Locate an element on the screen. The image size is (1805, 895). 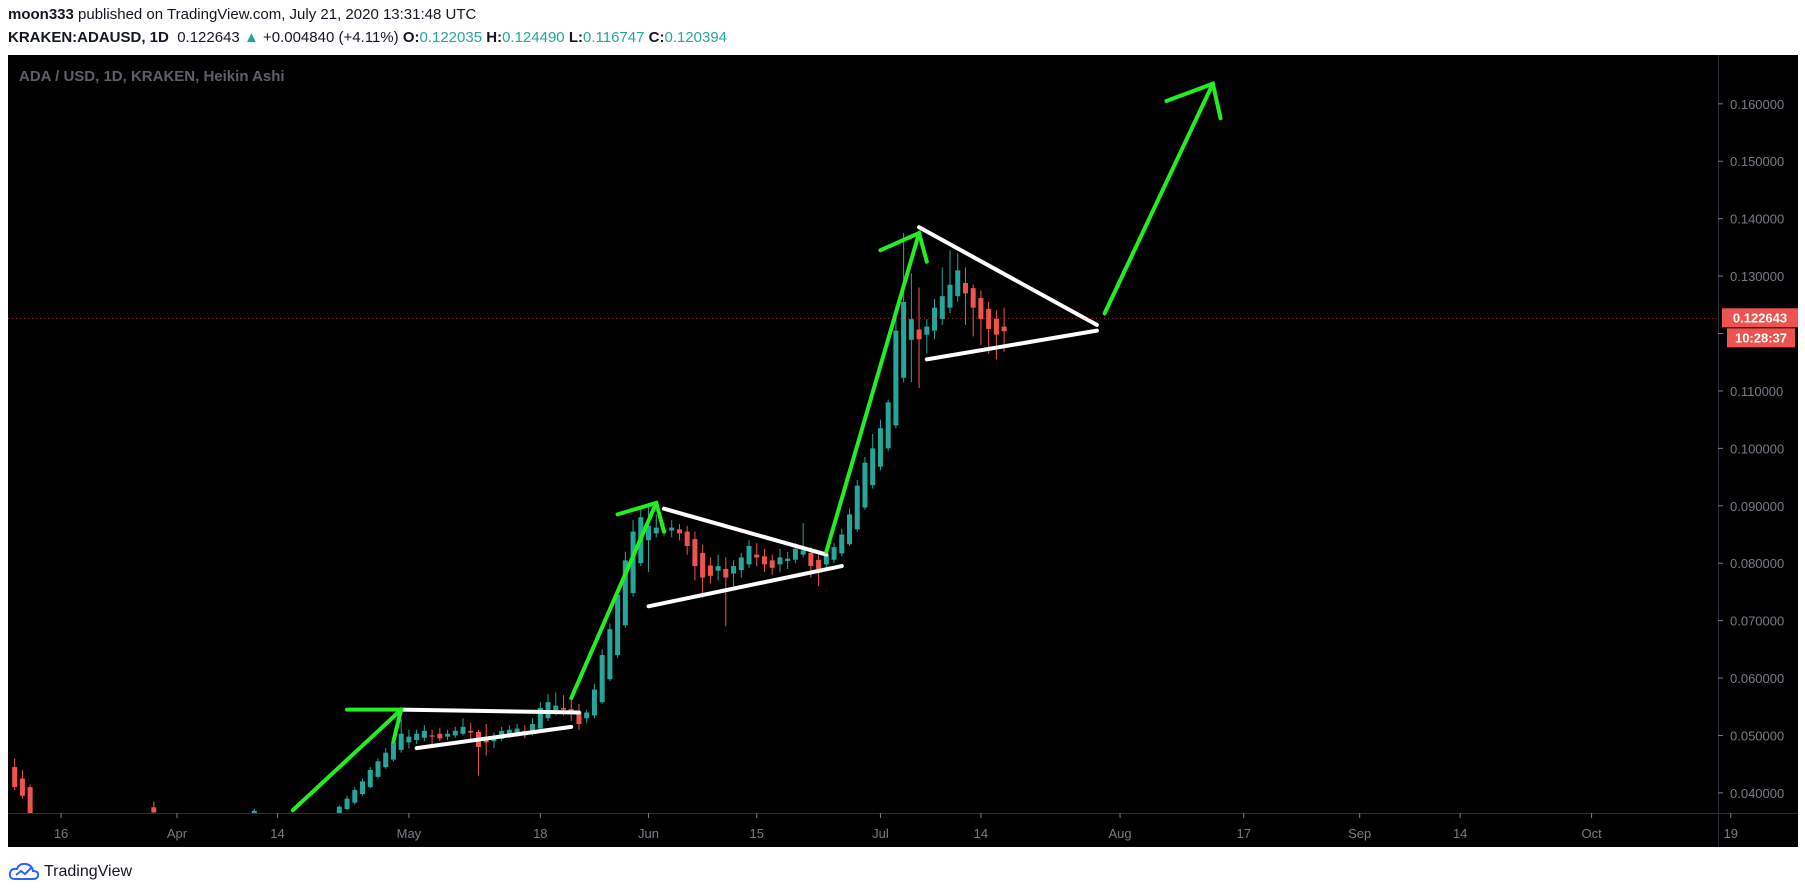
y-tick-label: 0.140000 is located at coordinates (1757, 219).